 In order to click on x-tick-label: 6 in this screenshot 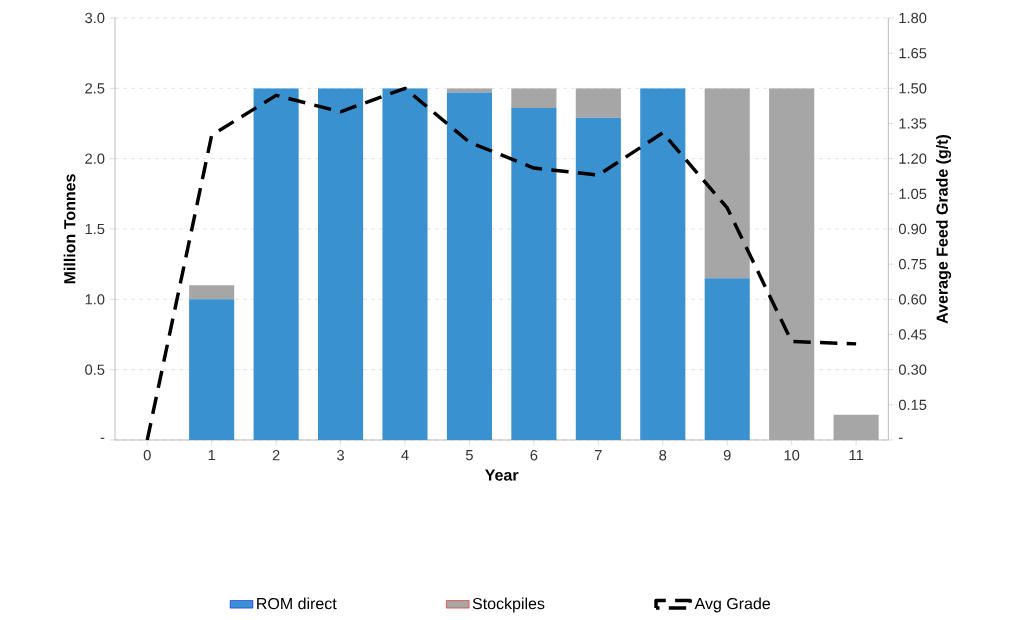, I will do `click(534, 455)`.